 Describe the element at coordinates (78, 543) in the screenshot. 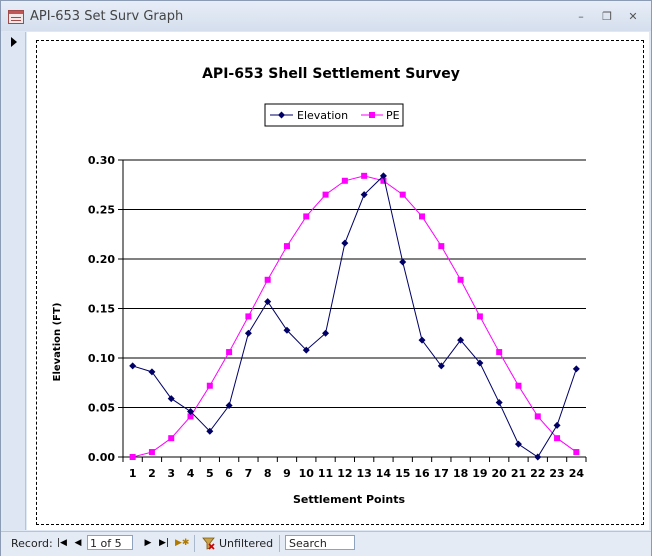

I see `previous-record-icon: ◀` at that location.